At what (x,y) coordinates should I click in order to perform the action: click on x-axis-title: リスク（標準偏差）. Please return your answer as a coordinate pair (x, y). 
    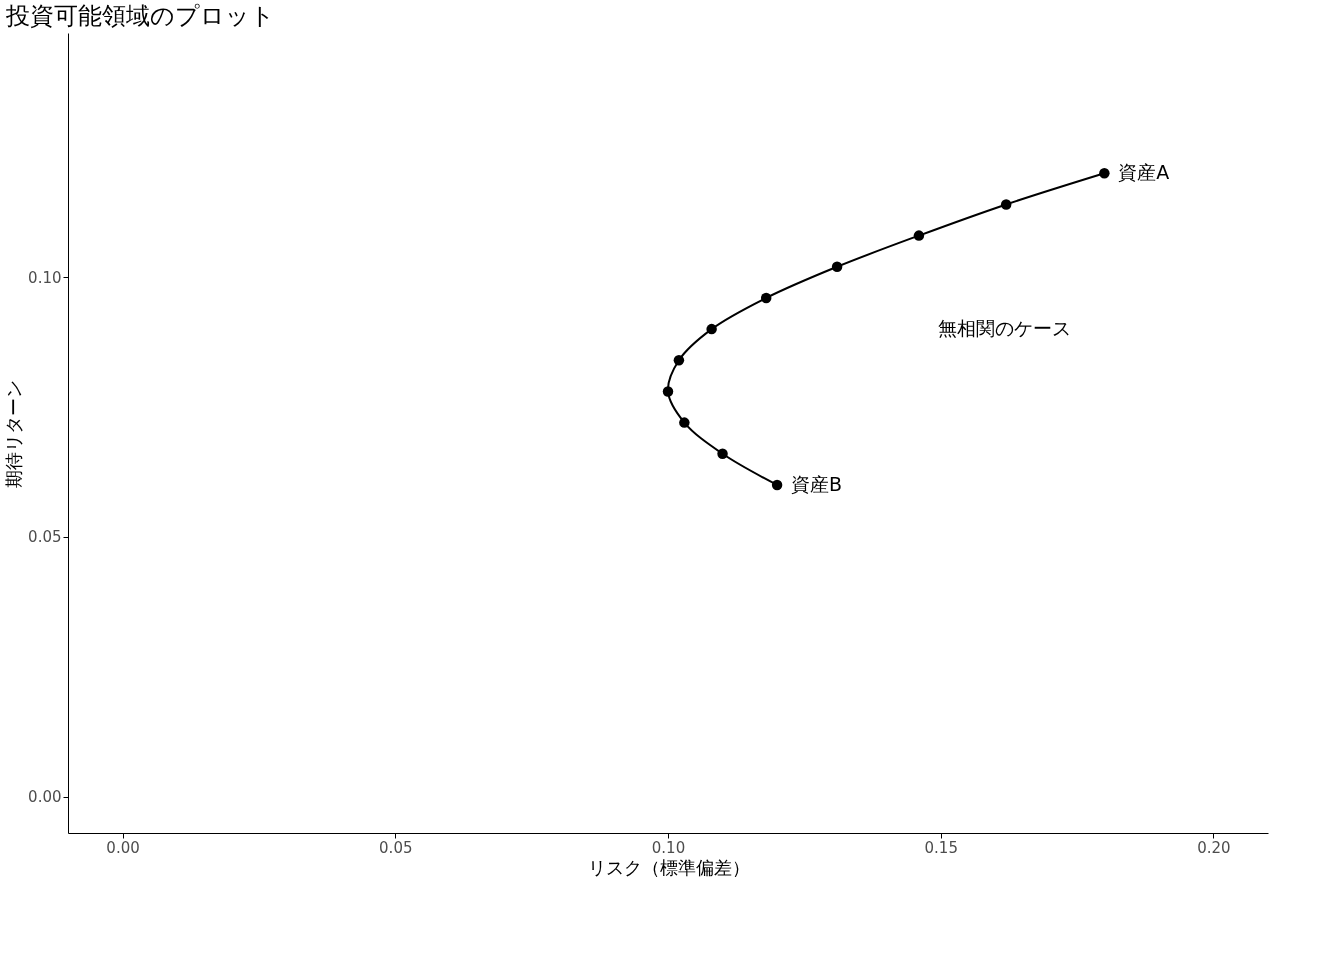
    Looking at the image, I should click on (668, 867).